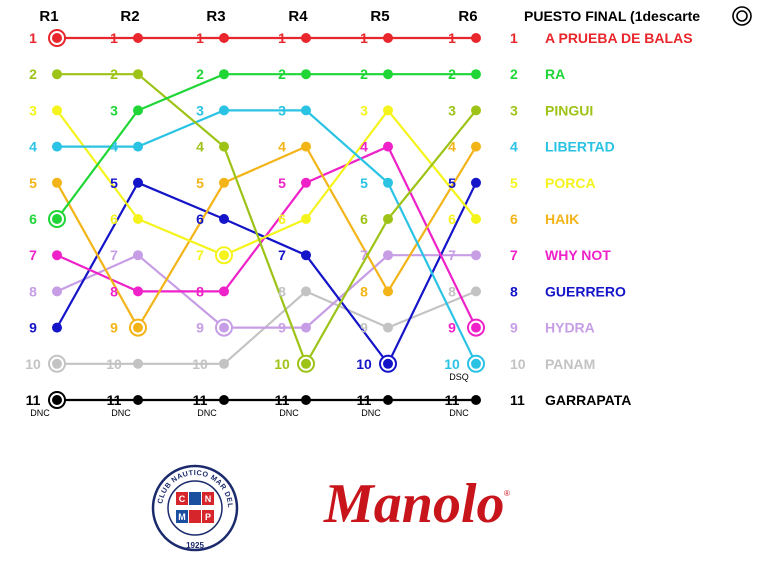 Image resolution: width=766 pixels, height=566 pixels. I want to click on point-garrapata-r5, so click(388, 400).